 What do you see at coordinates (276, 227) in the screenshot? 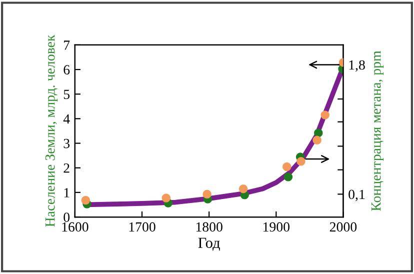
I see `x-tick-label: 1900` at bounding box center [276, 227].